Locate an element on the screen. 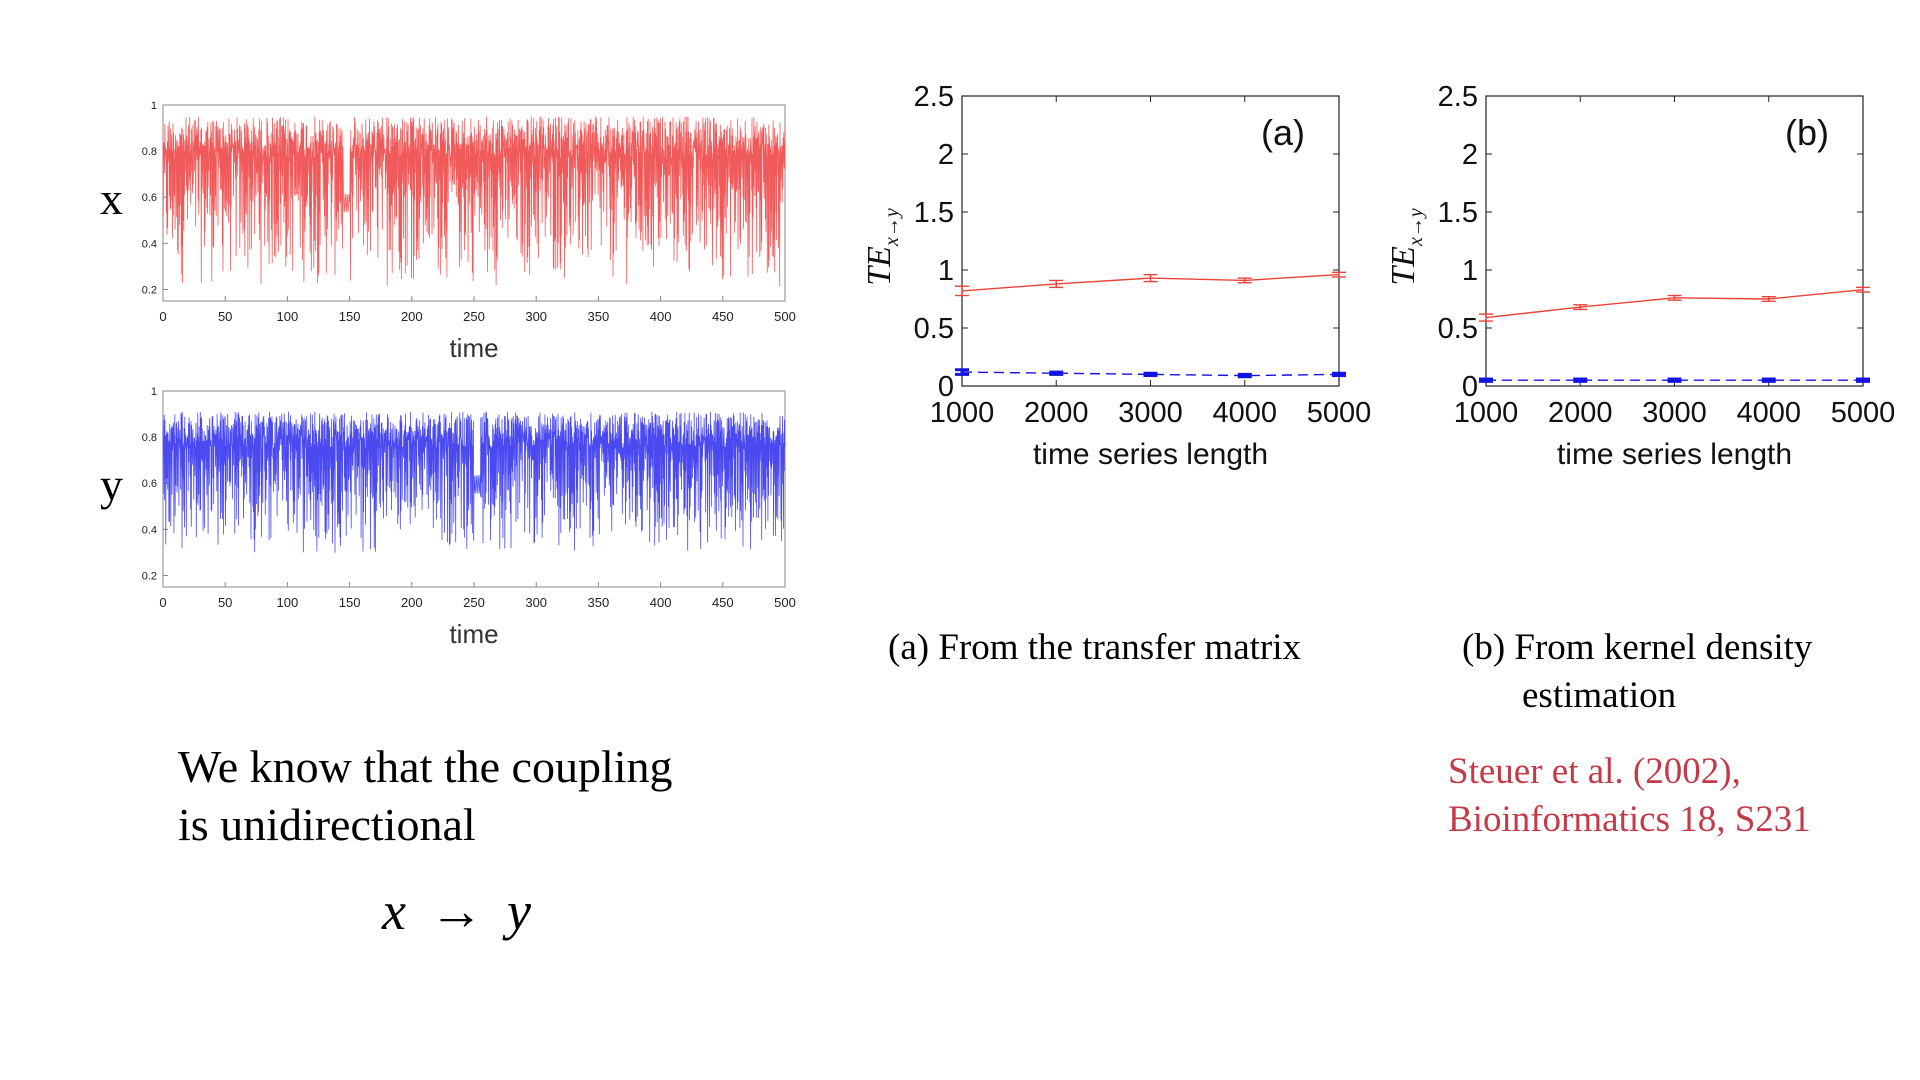 Image resolution: width=1920 pixels, height=1080 pixels. caption-b-line2: estimation is located at coordinates (1599, 695).